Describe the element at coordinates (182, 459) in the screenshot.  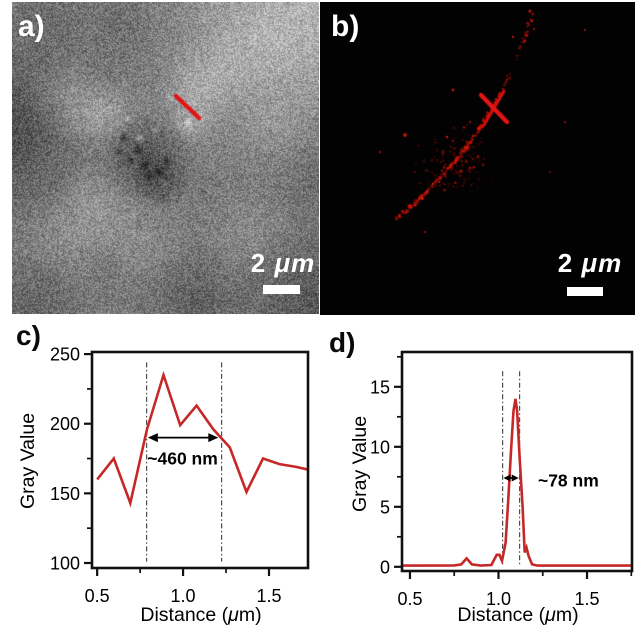
I see `fwhm-label: ~460 nm` at that location.